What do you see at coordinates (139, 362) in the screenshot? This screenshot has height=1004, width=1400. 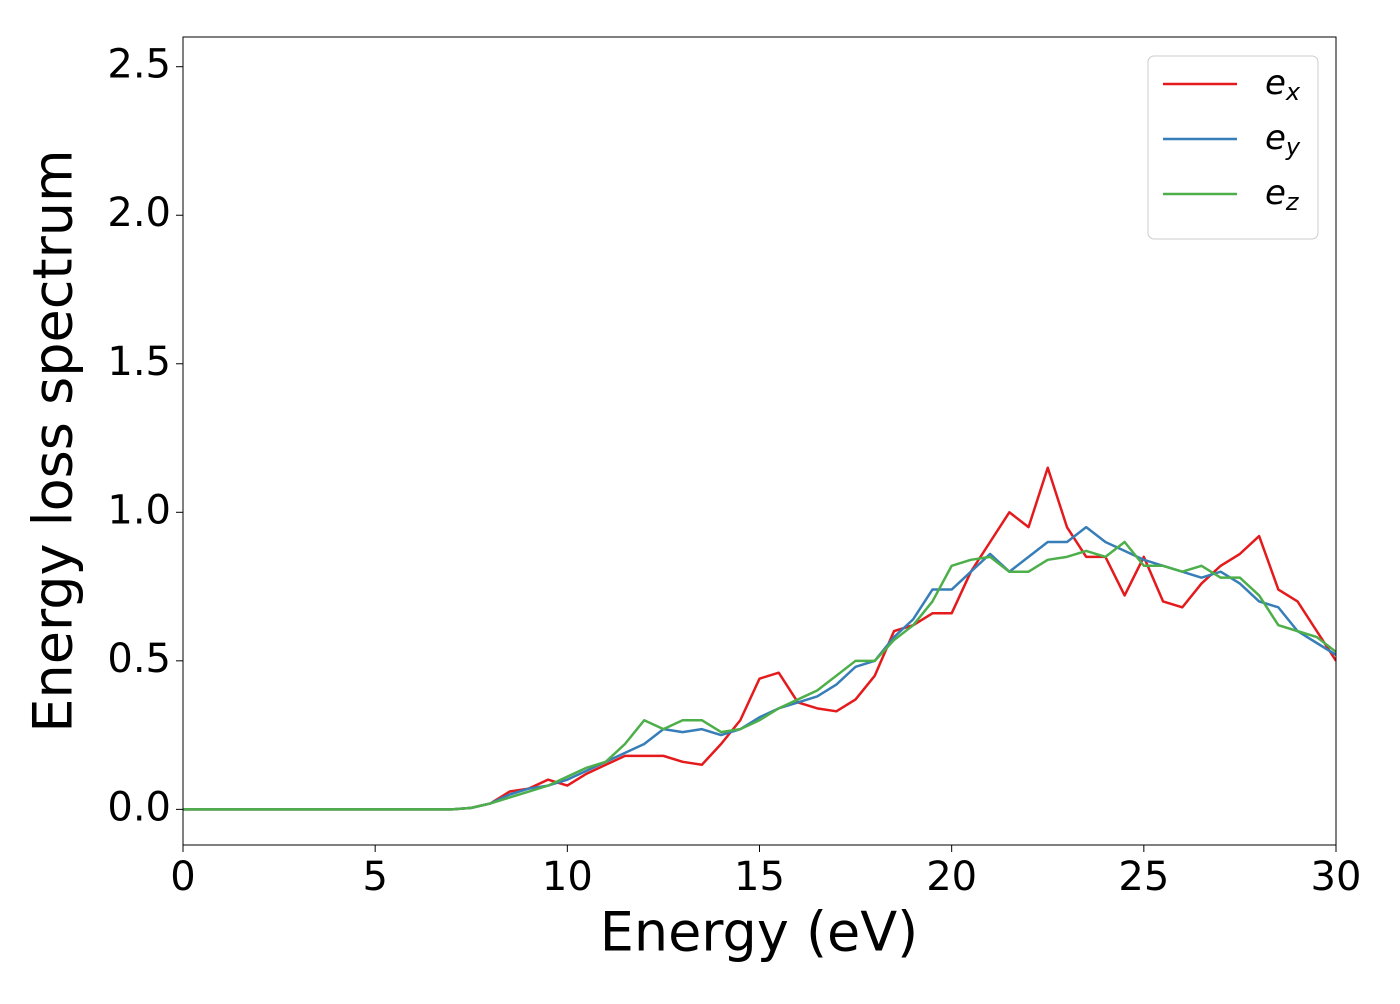 I see `y-tick-label: 1.5` at bounding box center [139, 362].